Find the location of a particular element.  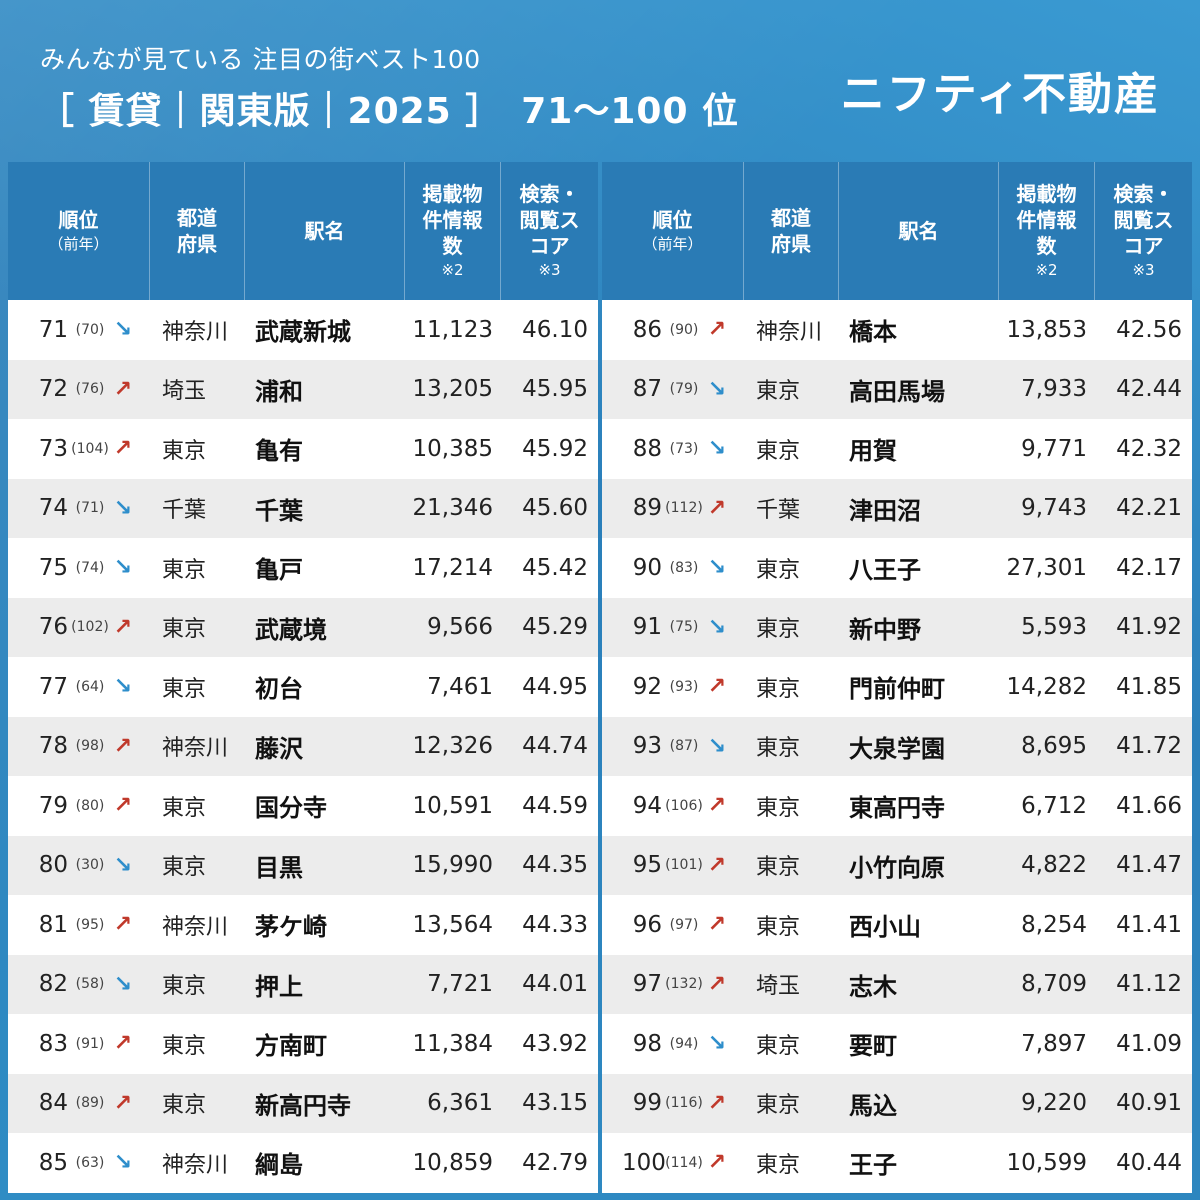

score-cell: 41.92 is located at coordinates (1149, 627).